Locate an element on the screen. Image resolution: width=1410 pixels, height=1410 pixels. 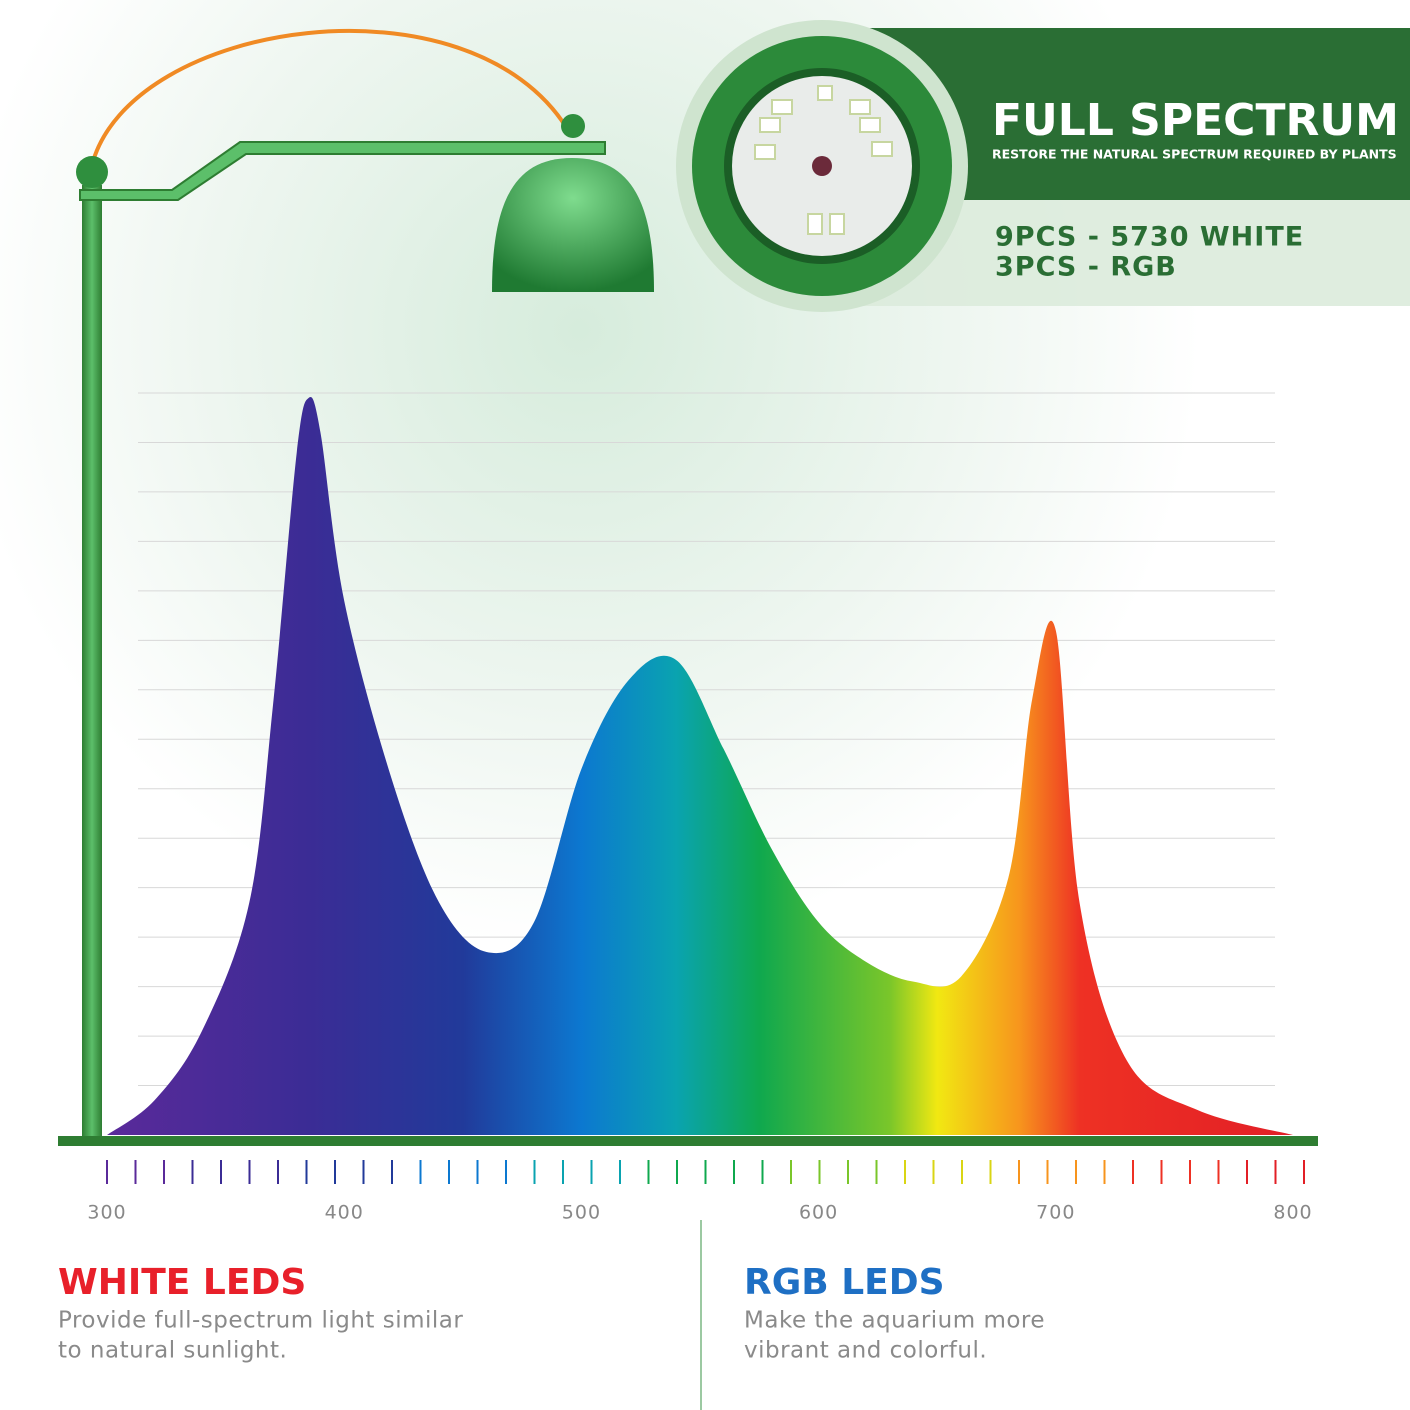
shade is located at coordinates (573, 225).